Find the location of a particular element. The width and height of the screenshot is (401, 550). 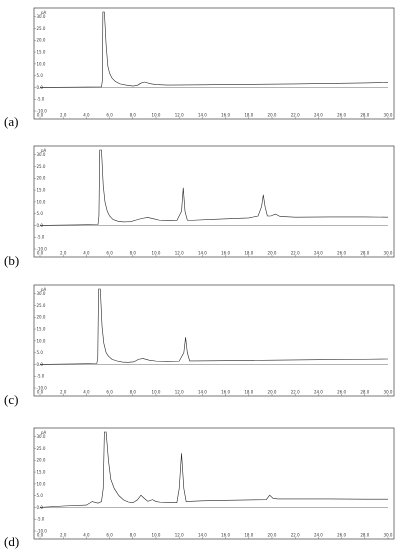

x-tick-label-c-12: 24.0 is located at coordinates (318, 392).